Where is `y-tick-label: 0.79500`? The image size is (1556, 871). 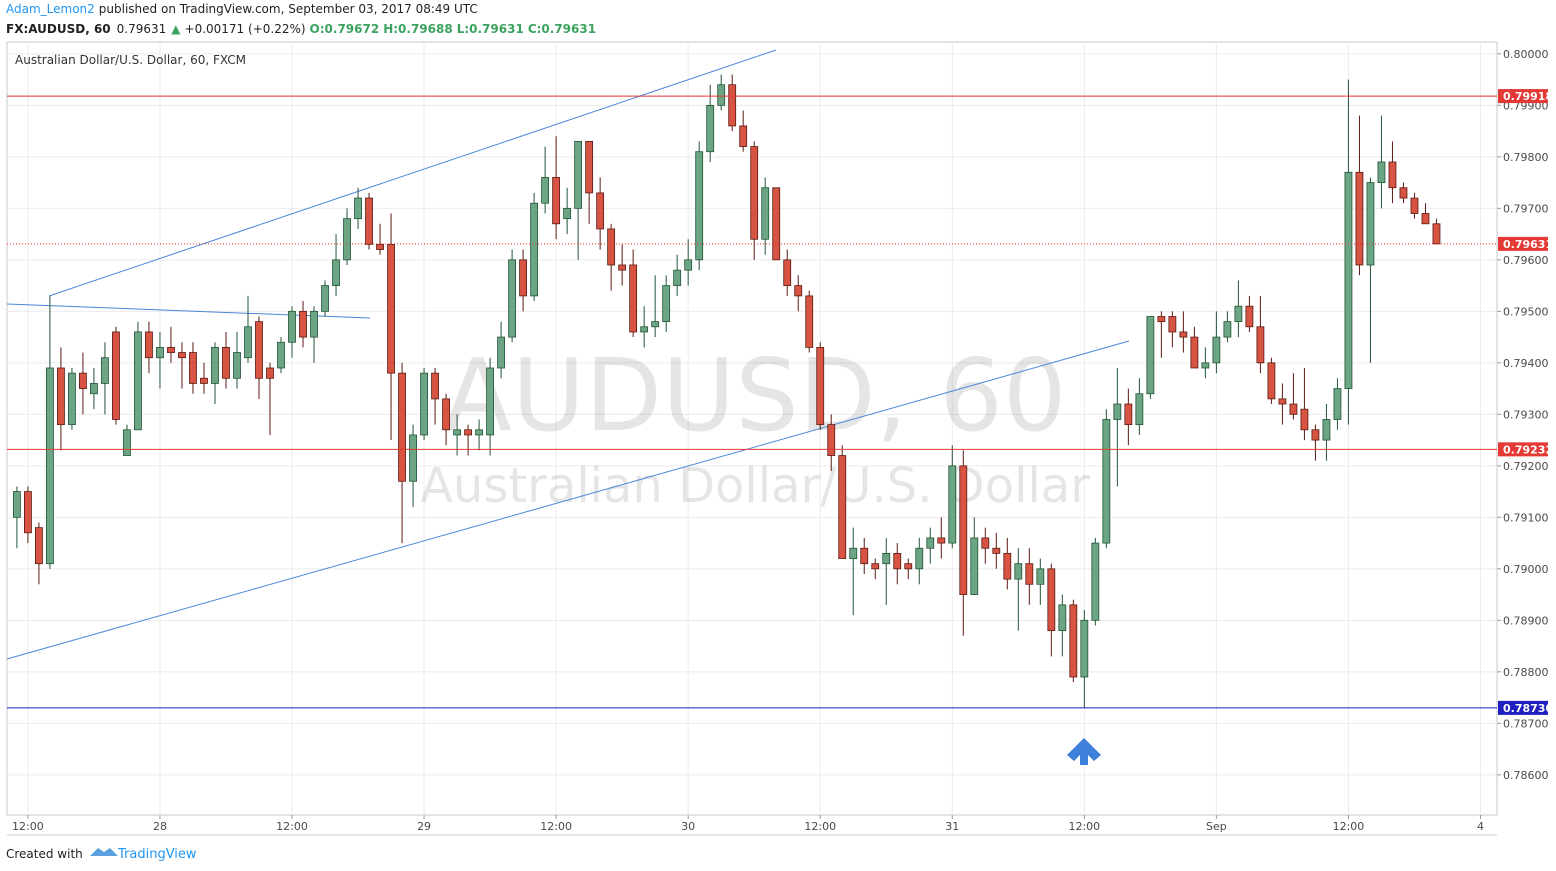 y-tick-label: 0.79500 is located at coordinates (1526, 311).